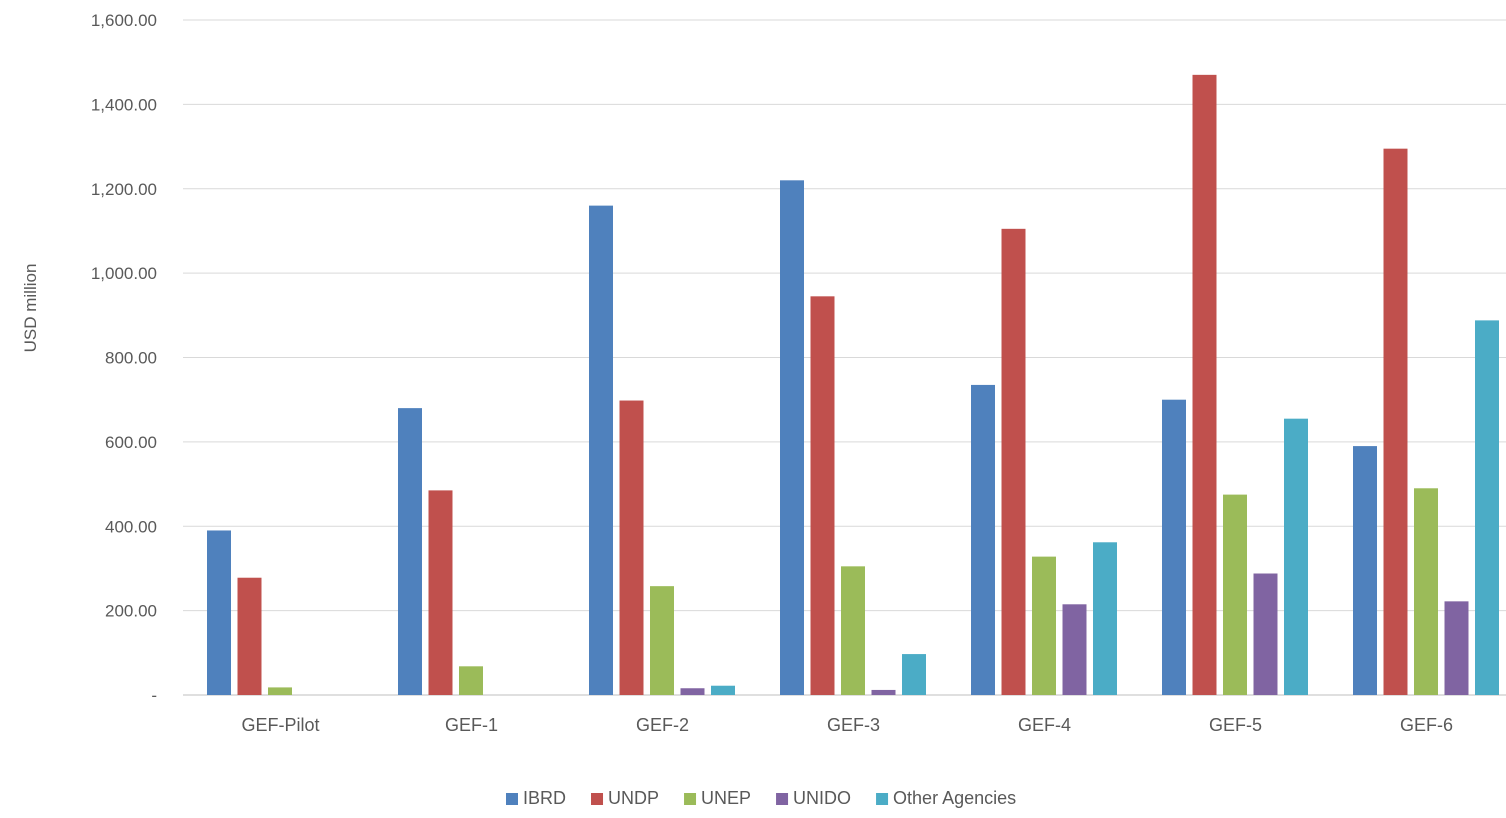 This screenshot has width=1506, height=818. What do you see at coordinates (154, 695) in the screenshot?
I see `y-tick-label: -` at bounding box center [154, 695].